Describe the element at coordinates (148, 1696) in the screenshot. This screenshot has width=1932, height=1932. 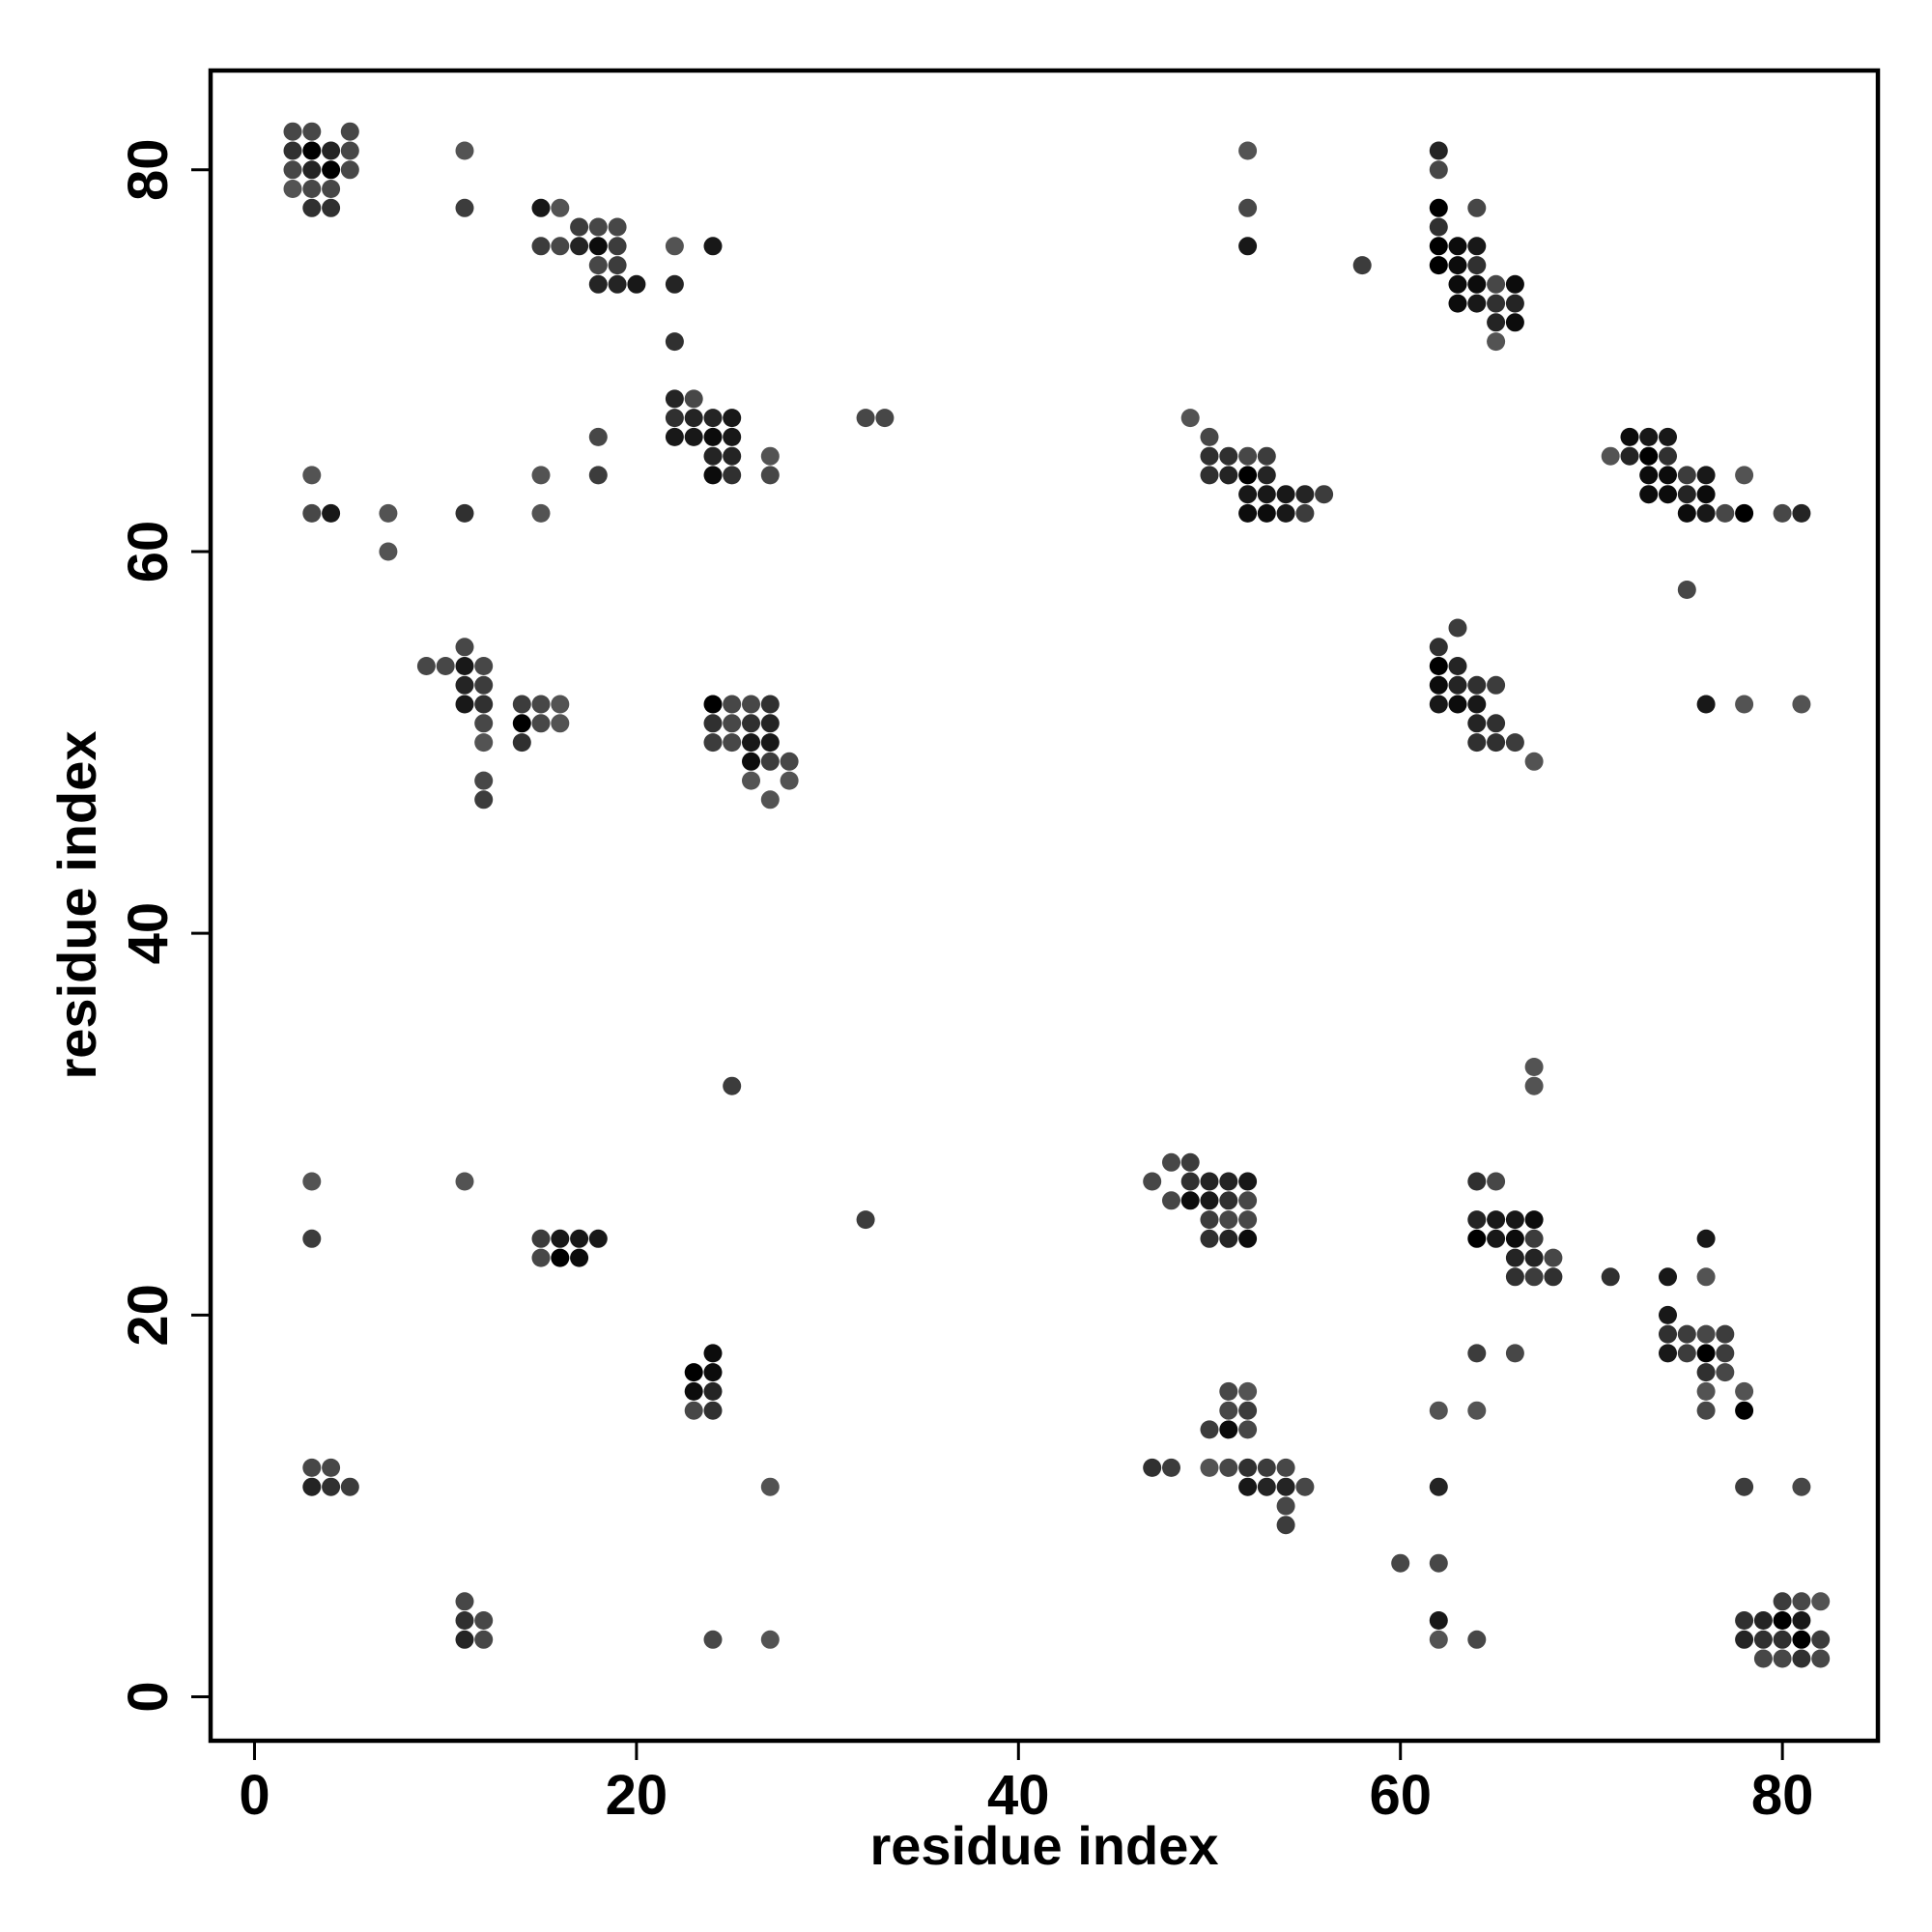
I see `y-tick-label: 0` at that location.